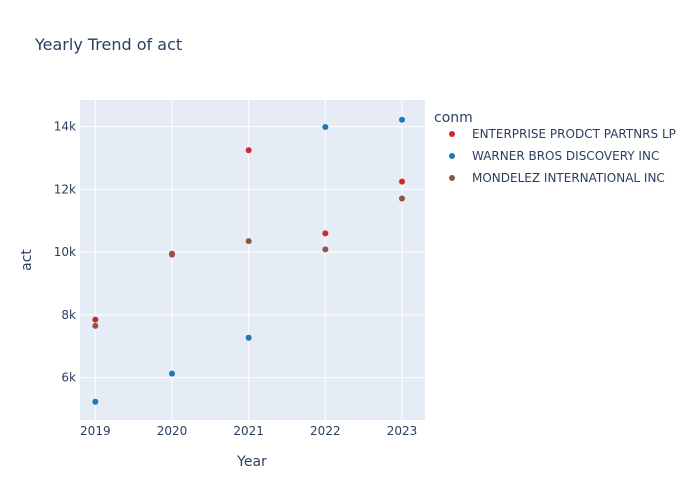 Image resolution: width=700 pixels, height=500 pixels. What do you see at coordinates (574, 134) in the screenshot?
I see `legend-label: ENTERPRISE PRODCT PARTNRS LP` at bounding box center [574, 134].